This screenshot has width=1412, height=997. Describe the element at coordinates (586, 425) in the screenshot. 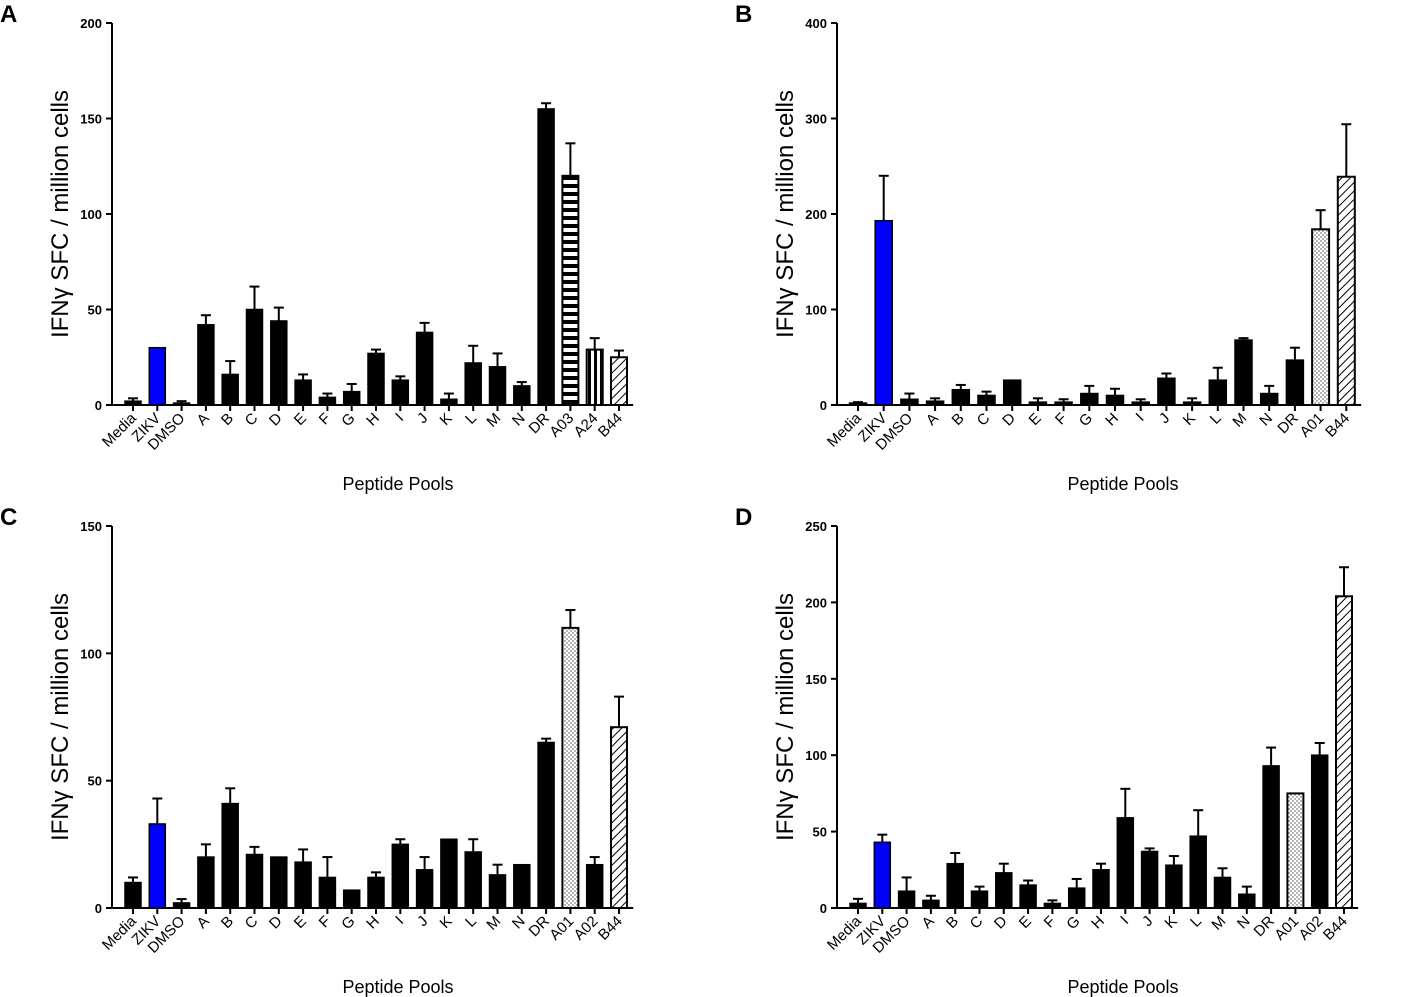

I see `x-tick-label: A24` at that location.